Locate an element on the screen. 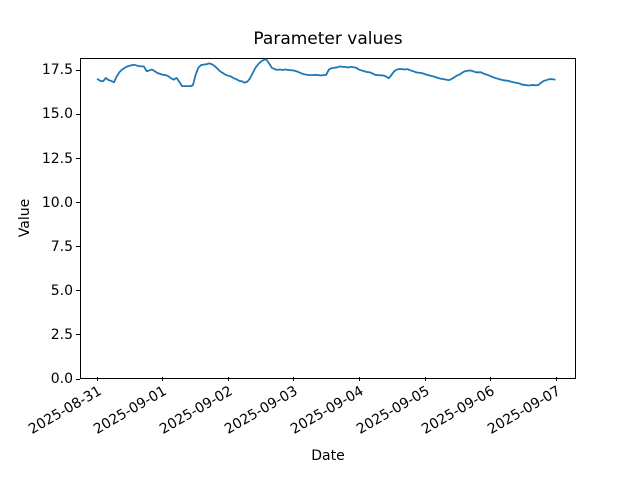 The image size is (640, 480). y-tick-label: 15.0 is located at coordinates (57, 114).